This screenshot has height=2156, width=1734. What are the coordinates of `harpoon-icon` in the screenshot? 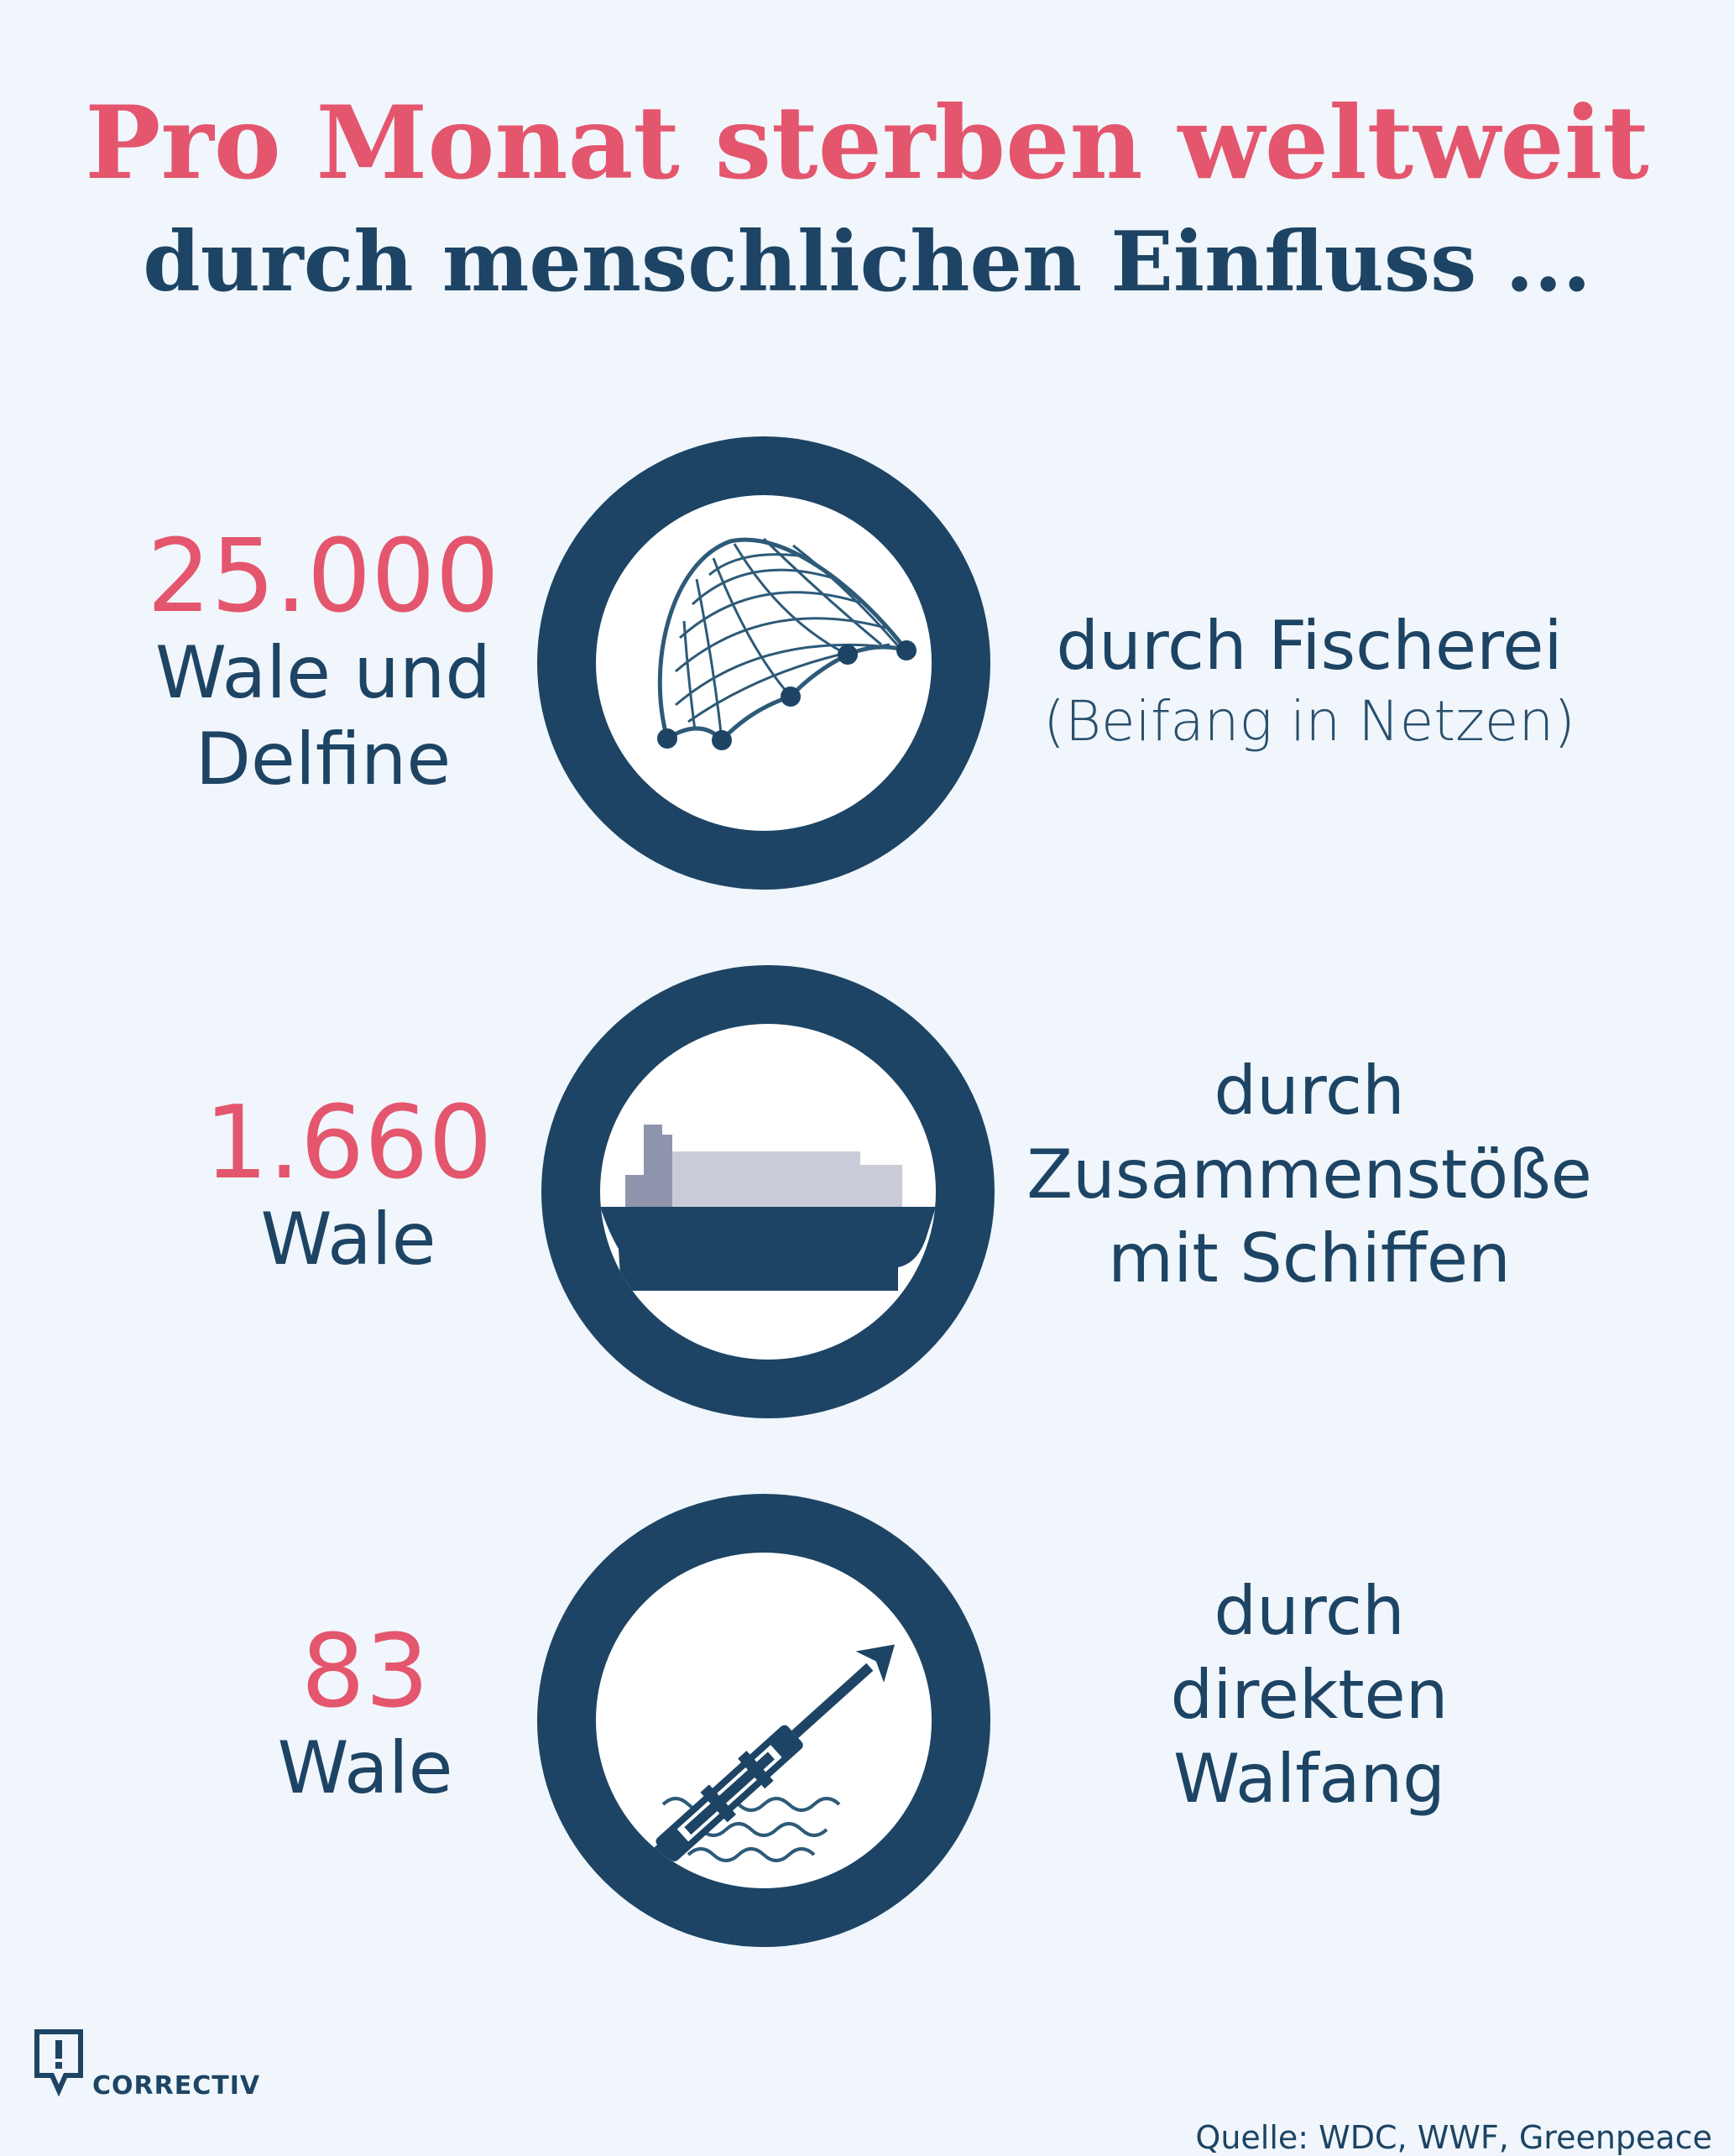 It's located at (770, 1757).